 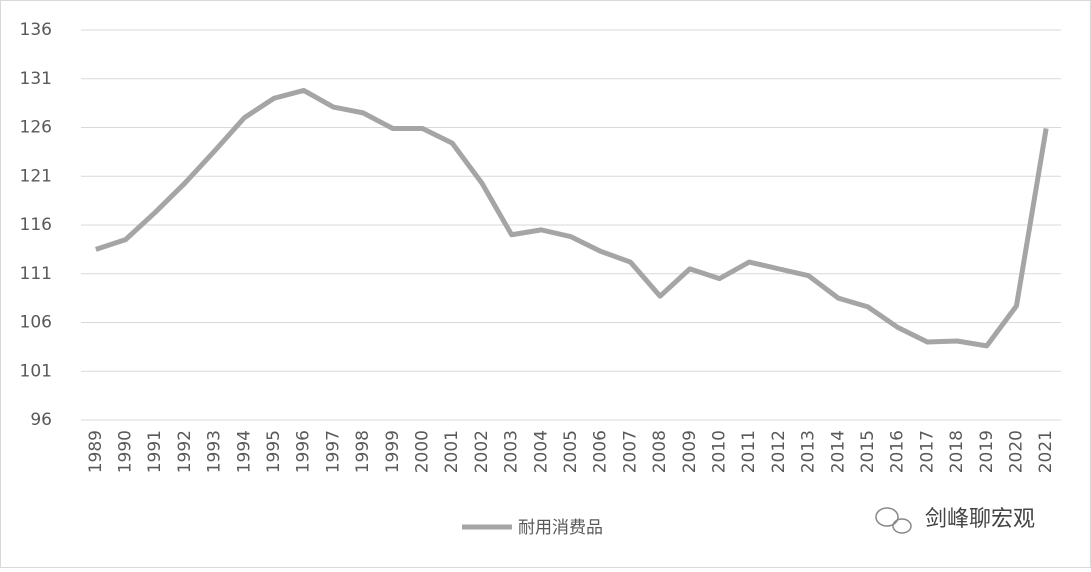 I want to click on x-tick-label: 2000, so click(x=423, y=451).